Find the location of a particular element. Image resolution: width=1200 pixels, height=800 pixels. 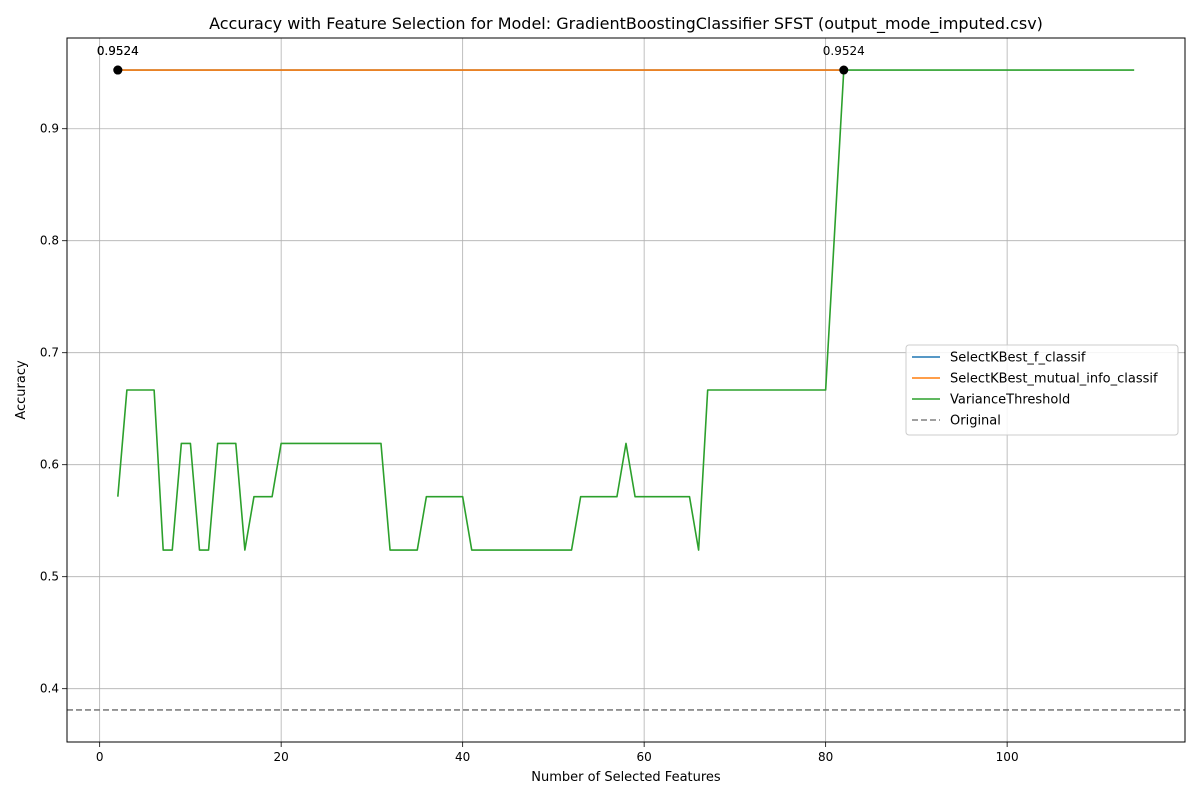

x-axis: 0 20 40 60 80 100 is located at coordinates (557, 753).